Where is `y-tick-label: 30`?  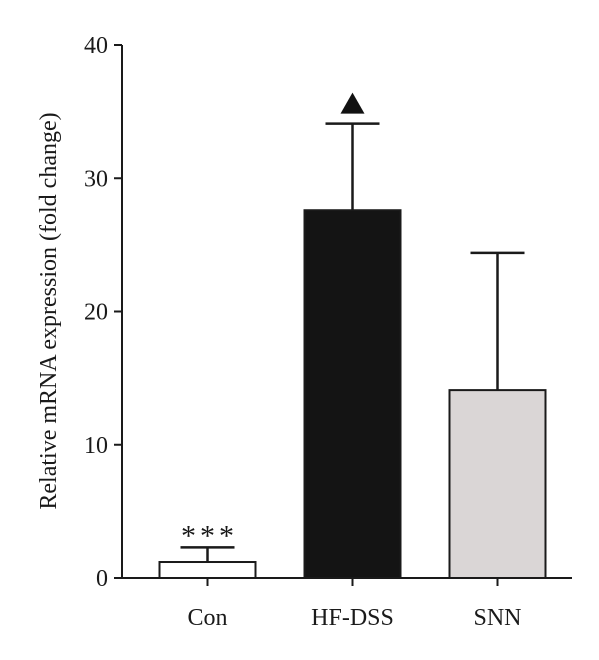
y-tick-label: 30 is located at coordinates (96, 179).